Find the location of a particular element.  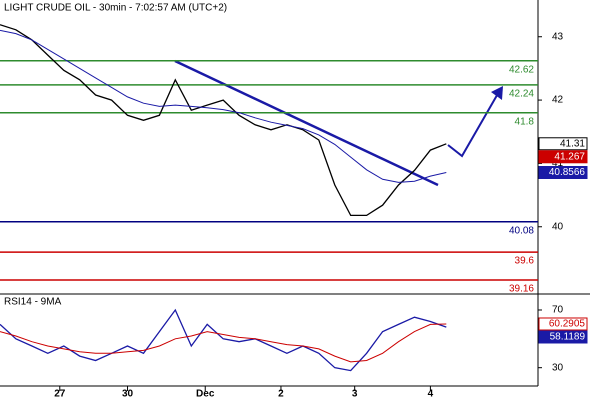

level-label: 39.6 is located at coordinates (525, 261).